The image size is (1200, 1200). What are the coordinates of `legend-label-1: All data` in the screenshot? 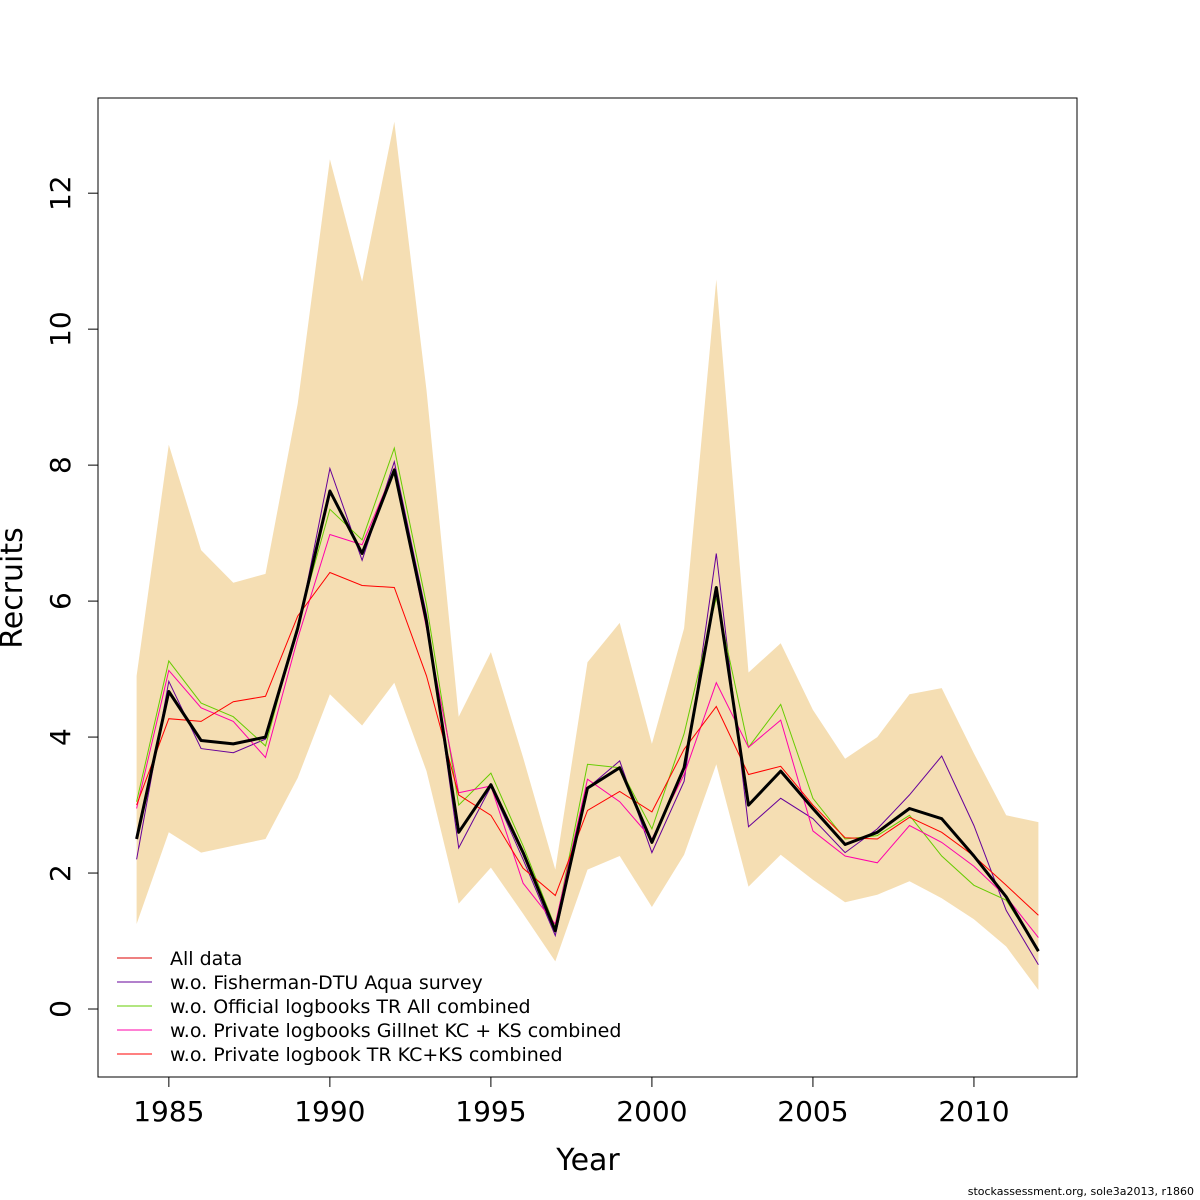 It's located at (206, 959).